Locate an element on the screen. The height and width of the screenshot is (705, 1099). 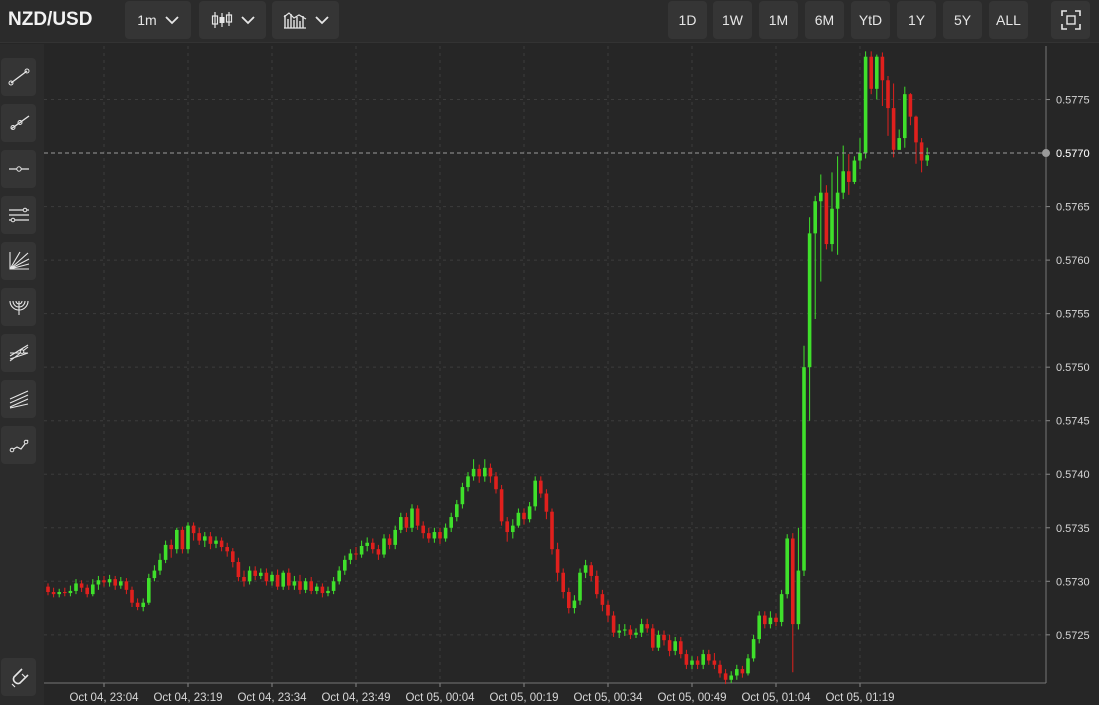
fan-tool is located at coordinates (18, 261).